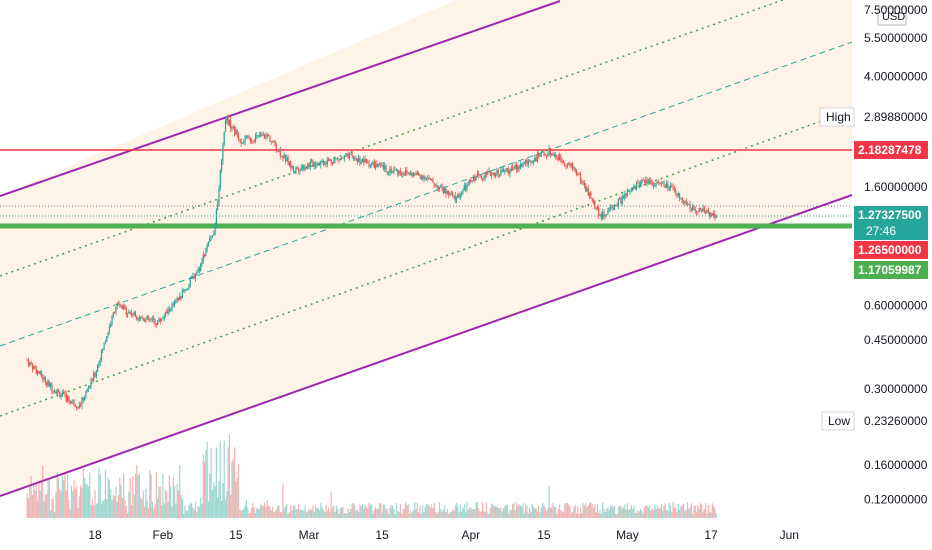 The image size is (932, 550). Describe the element at coordinates (892, 16) in the screenshot. I see `currency-box` at that location.